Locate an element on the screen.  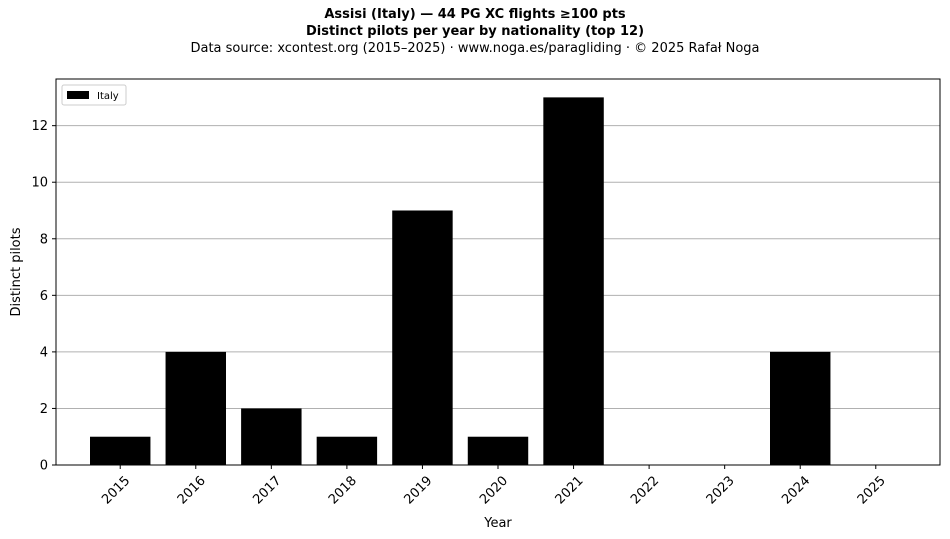
y-axis: 0 2 4 6 8 10 12 is located at coordinates (43, 296).